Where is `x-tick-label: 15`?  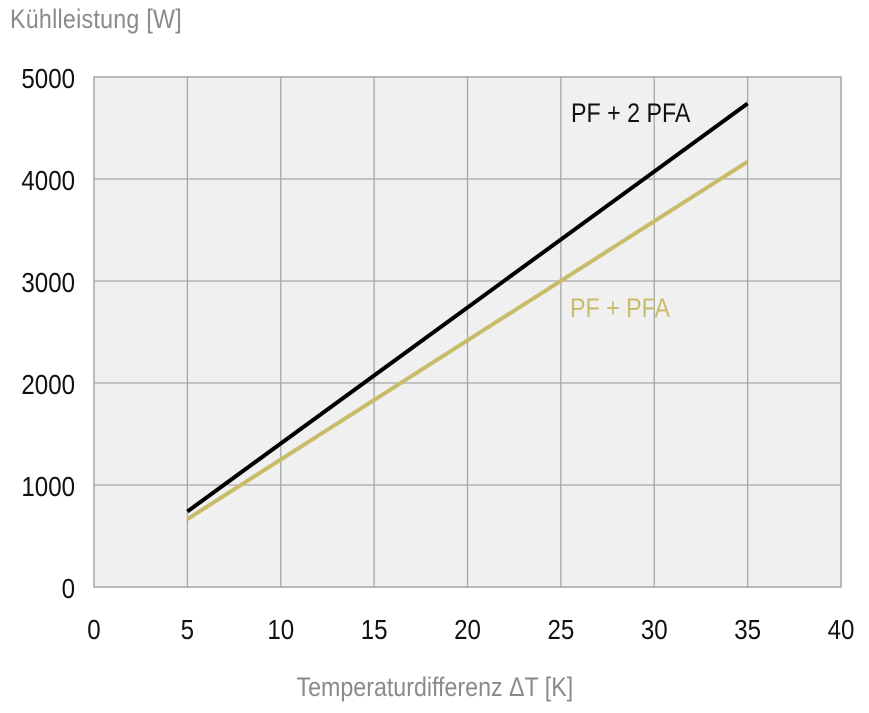
x-tick-label: 15 is located at coordinates (374, 629).